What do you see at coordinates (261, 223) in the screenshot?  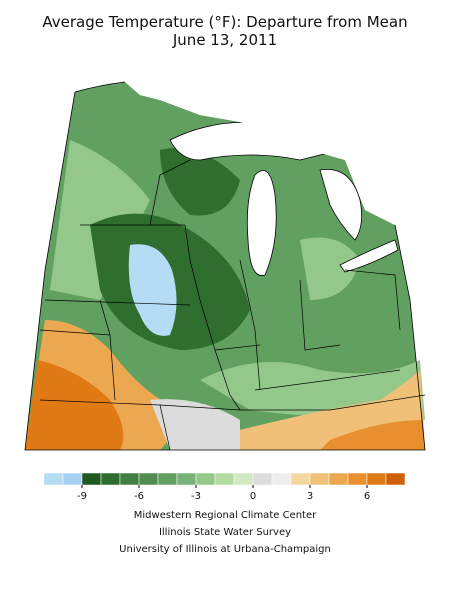 I see `lake-michigan` at bounding box center [261, 223].